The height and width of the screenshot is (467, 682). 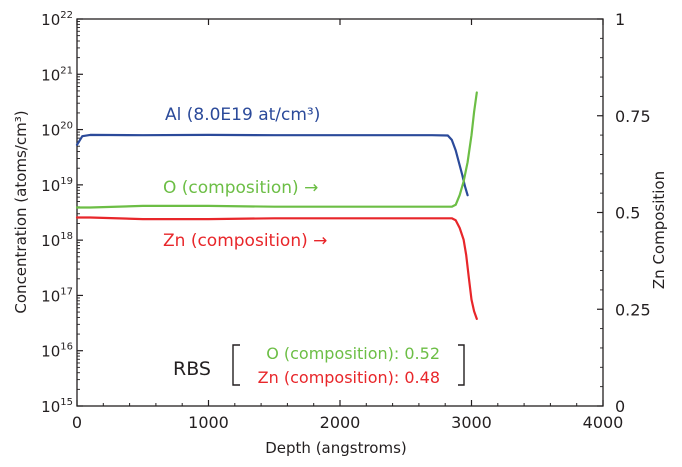 I want to click on rbs-right-bracket, so click(x=461, y=365).